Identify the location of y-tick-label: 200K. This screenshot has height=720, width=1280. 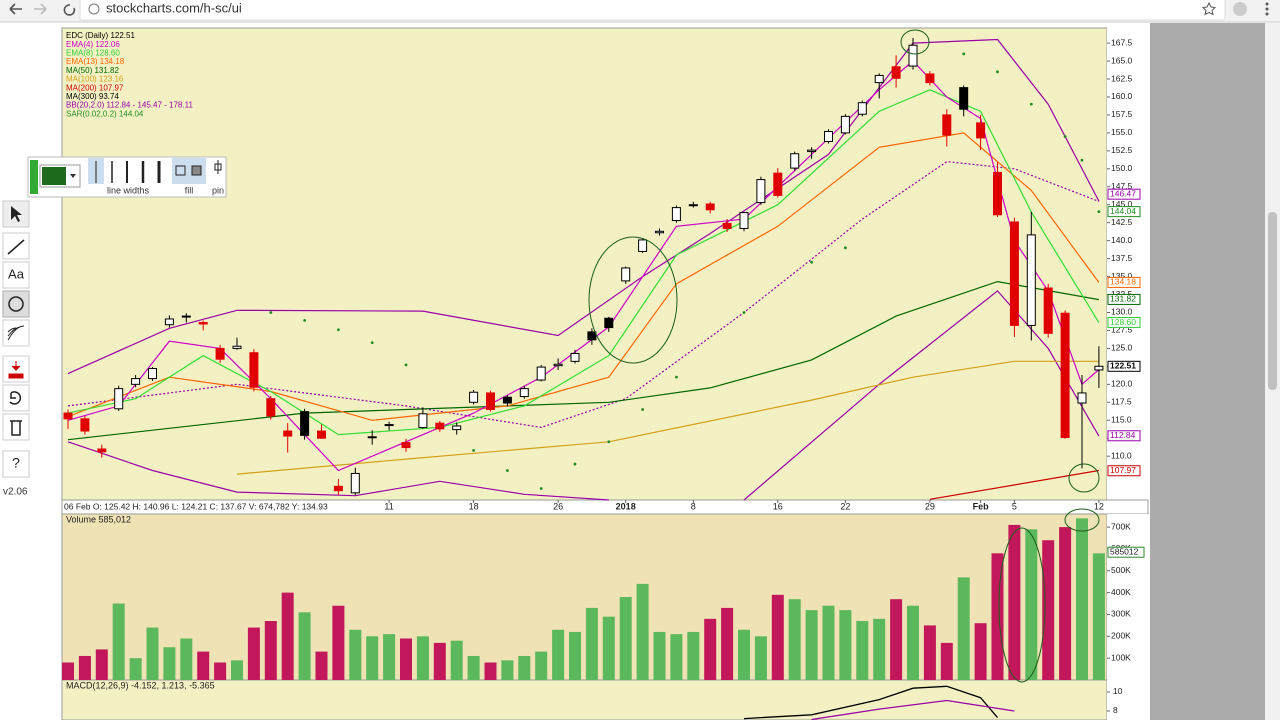
(1121, 636).